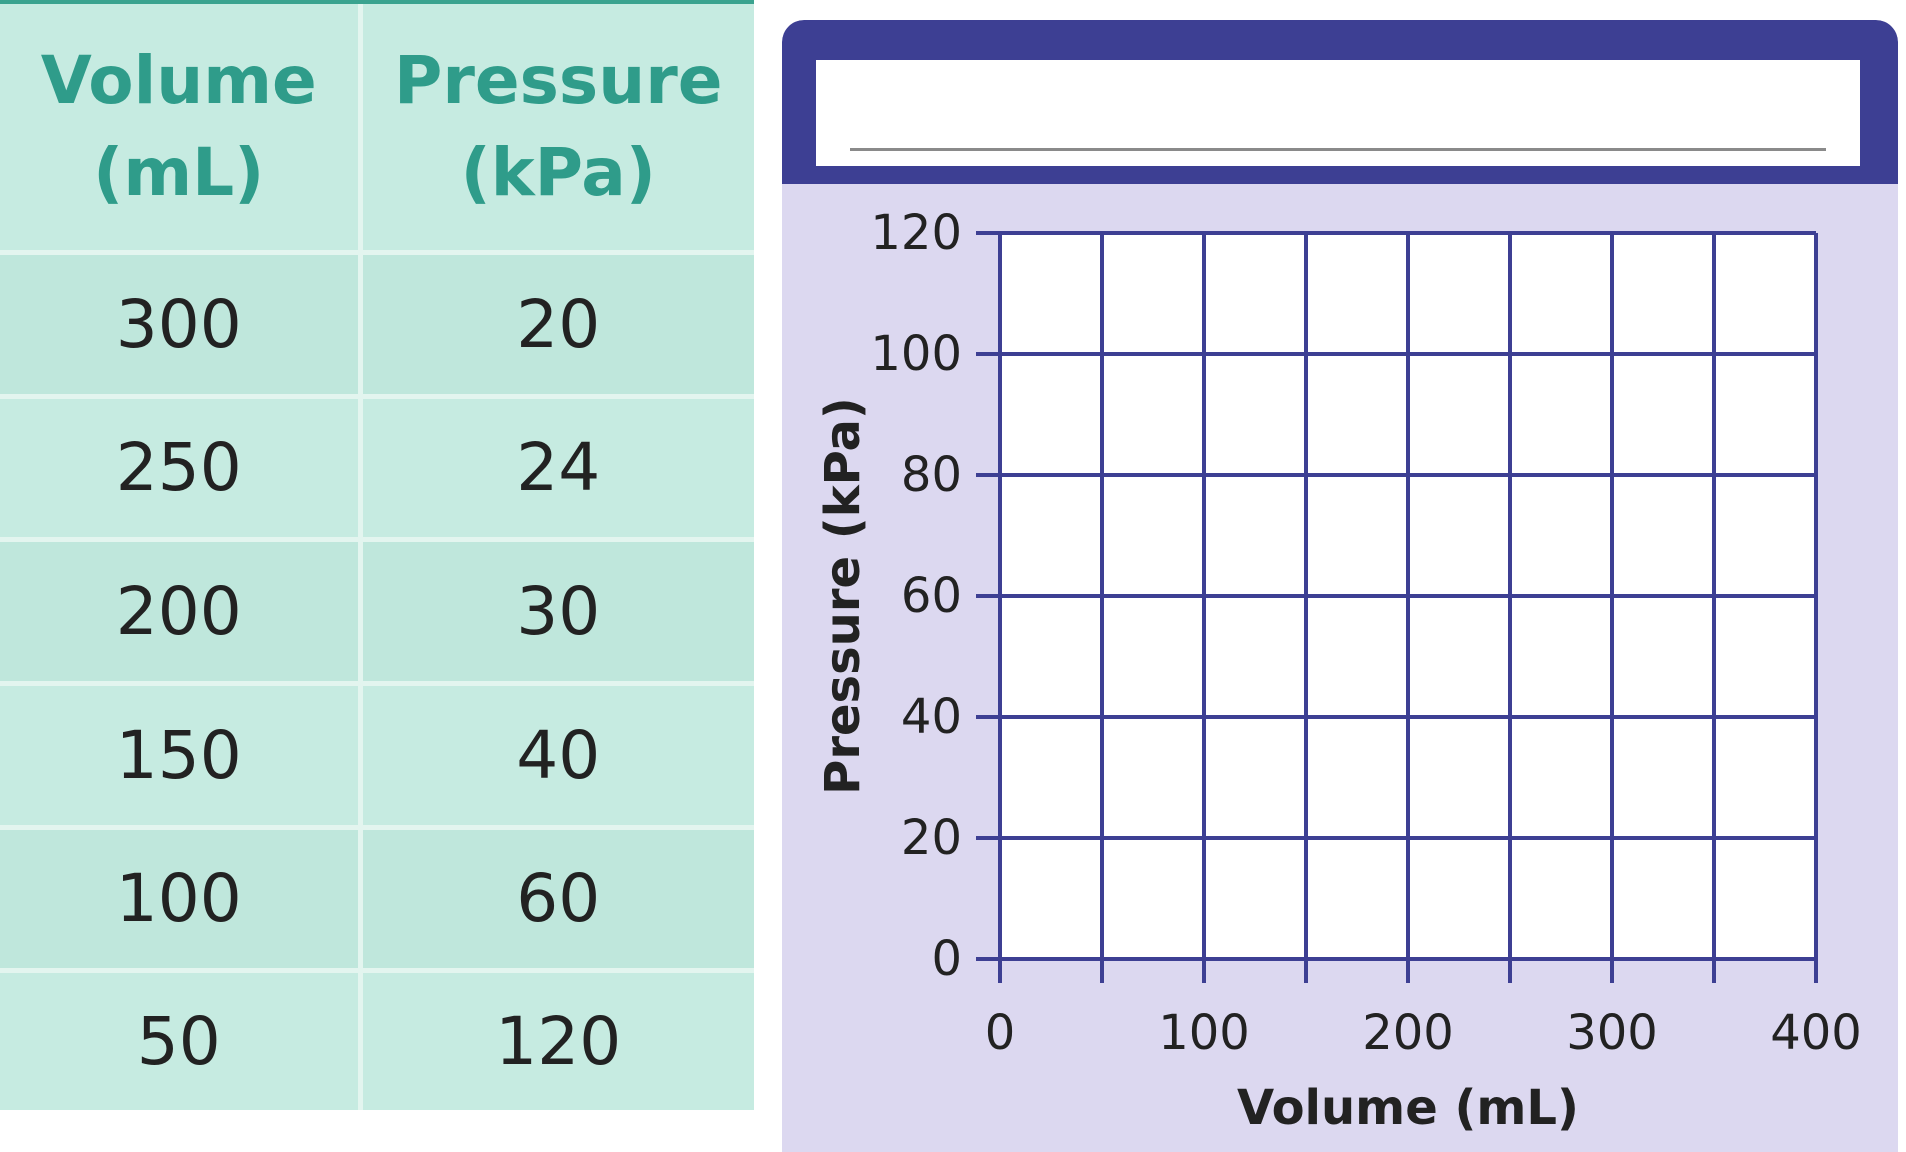 Image resolution: width=1906 pixels, height=1152 pixels. I want to click on y-tick-label: 80, so click(931, 475).